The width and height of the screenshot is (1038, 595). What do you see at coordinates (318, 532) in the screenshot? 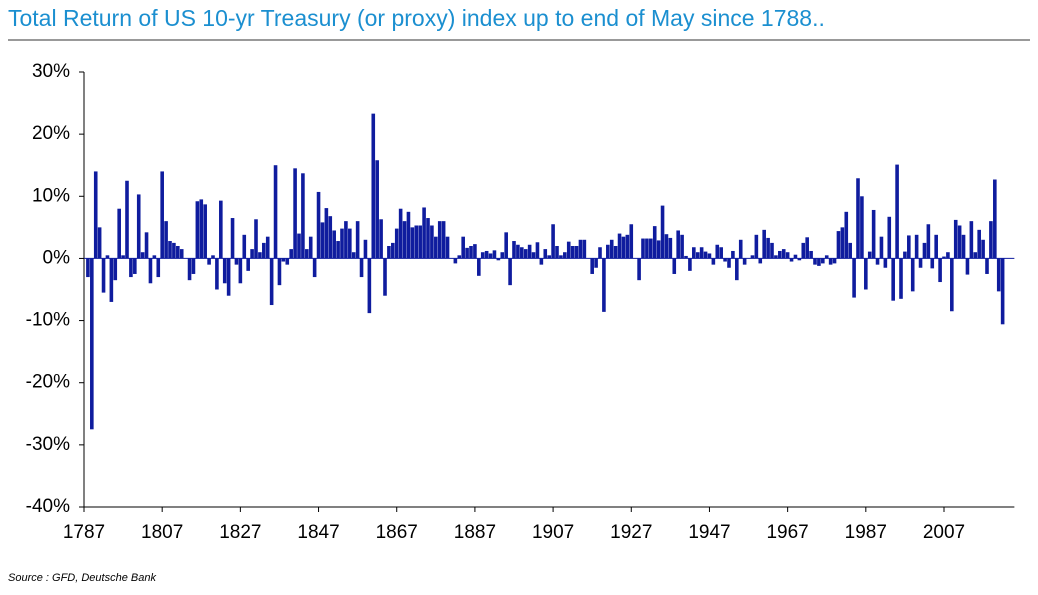
I see `x-tick-label: 1847` at bounding box center [318, 532].